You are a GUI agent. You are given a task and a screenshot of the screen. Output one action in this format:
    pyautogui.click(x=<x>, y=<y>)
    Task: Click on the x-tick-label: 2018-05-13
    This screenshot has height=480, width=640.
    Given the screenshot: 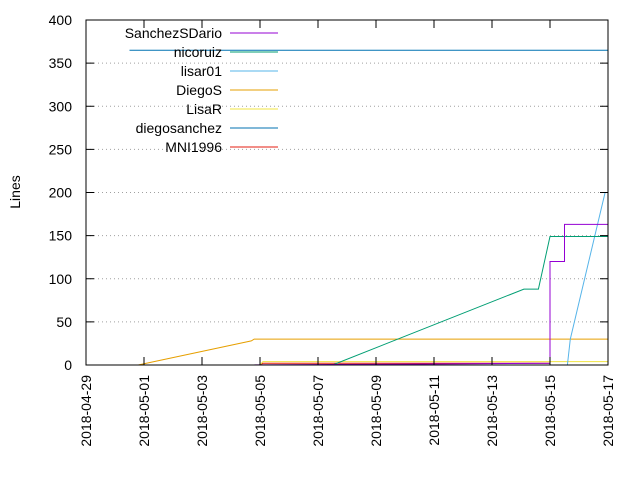 What is the action you would take?
    pyautogui.click(x=492, y=411)
    